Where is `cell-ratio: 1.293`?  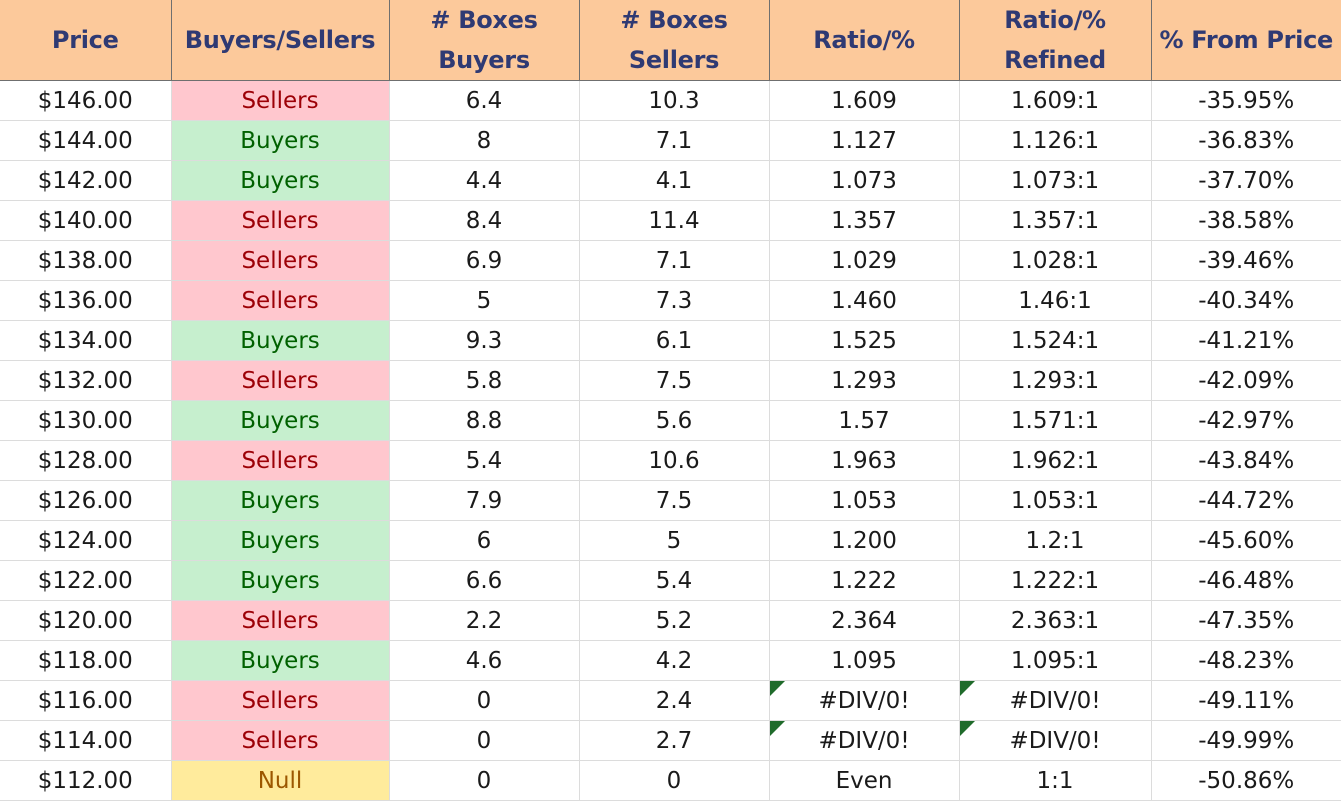 cell-ratio: 1.293 is located at coordinates (864, 380).